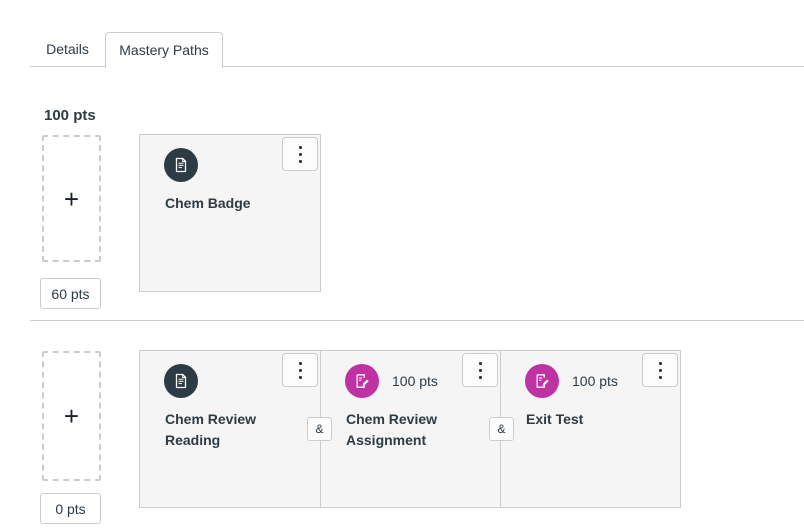  What do you see at coordinates (70, 508) in the screenshot?
I see `score-threshold-button-0: 0 pts` at bounding box center [70, 508].